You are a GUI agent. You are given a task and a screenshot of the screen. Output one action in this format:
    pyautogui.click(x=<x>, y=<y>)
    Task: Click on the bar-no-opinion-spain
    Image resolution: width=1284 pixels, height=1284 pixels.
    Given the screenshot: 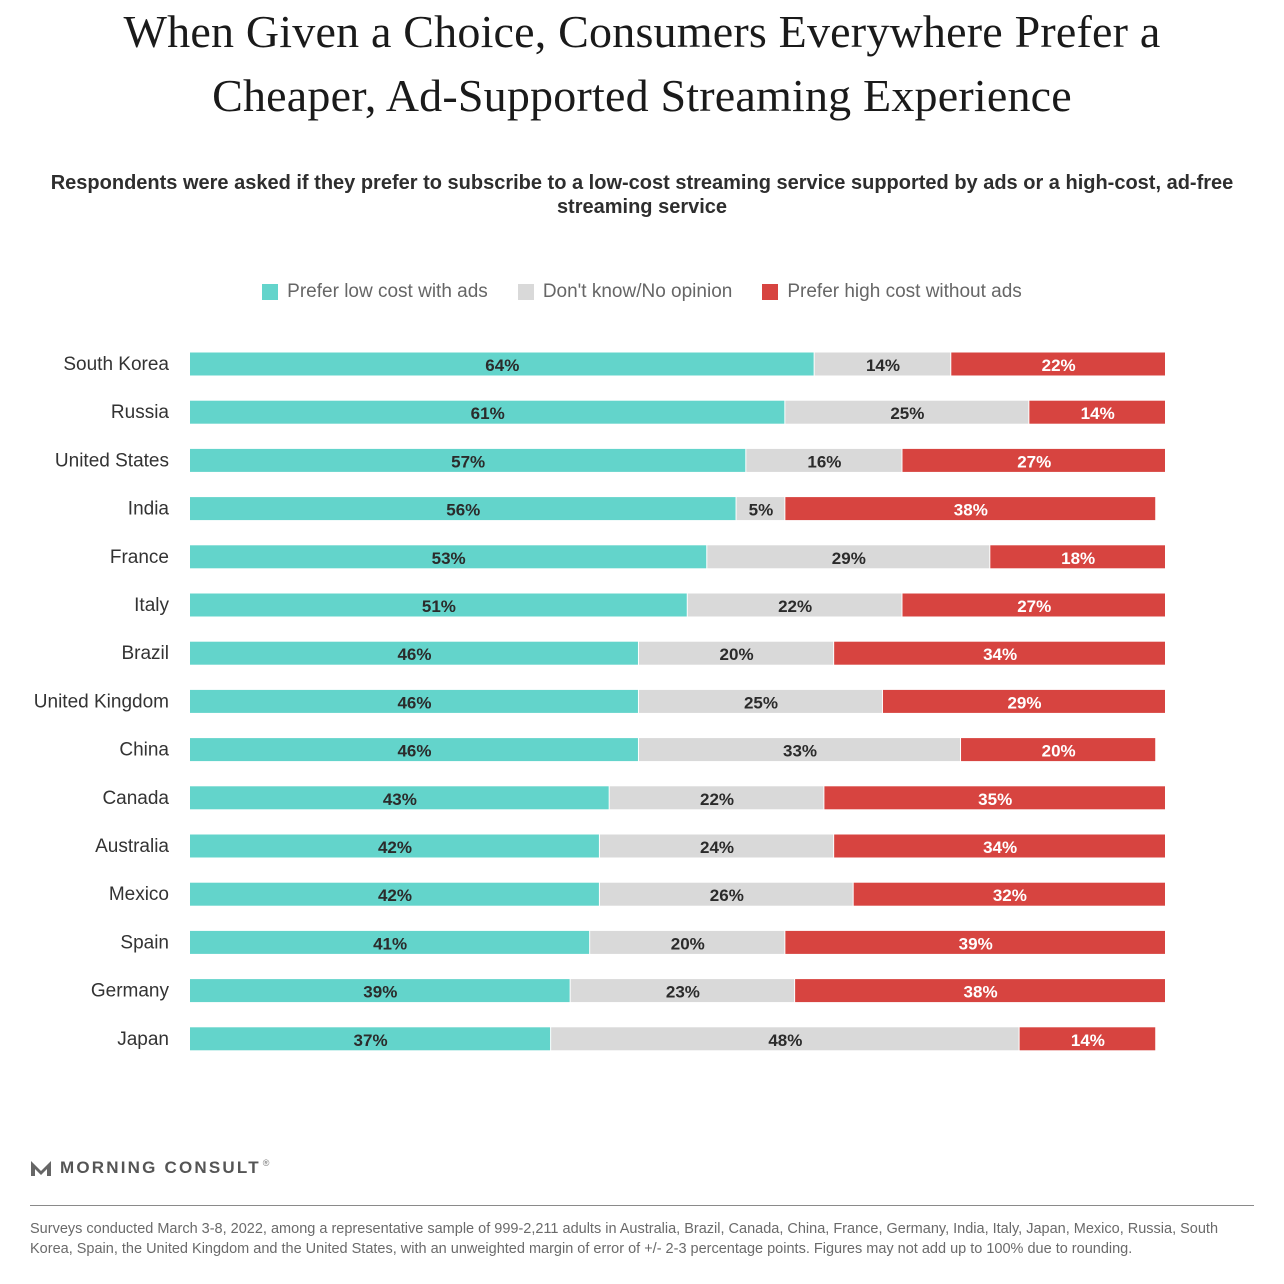 What is the action you would take?
    pyautogui.click(x=687, y=942)
    